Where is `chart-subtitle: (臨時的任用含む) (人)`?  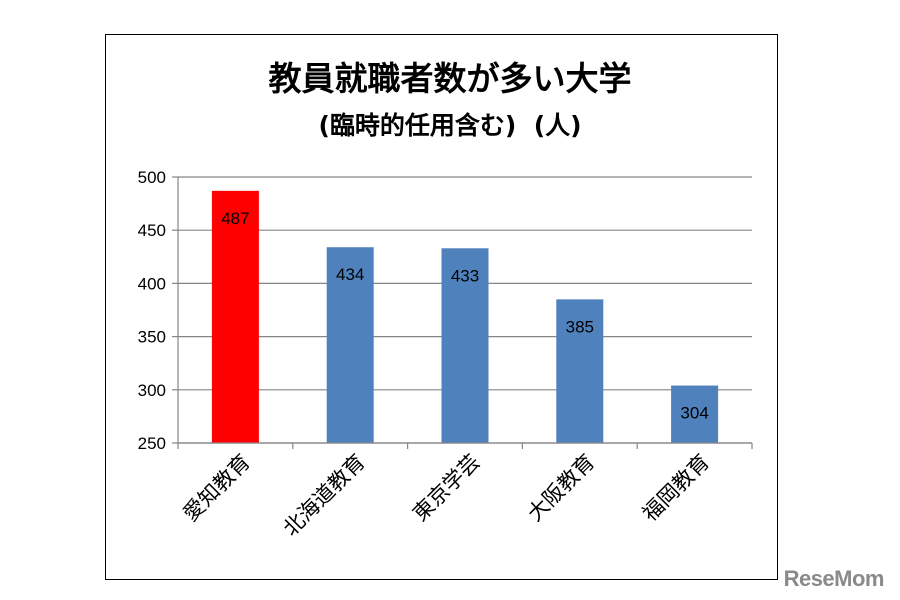
chart-subtitle: (臨時的任用含む) (人) is located at coordinates (450, 125).